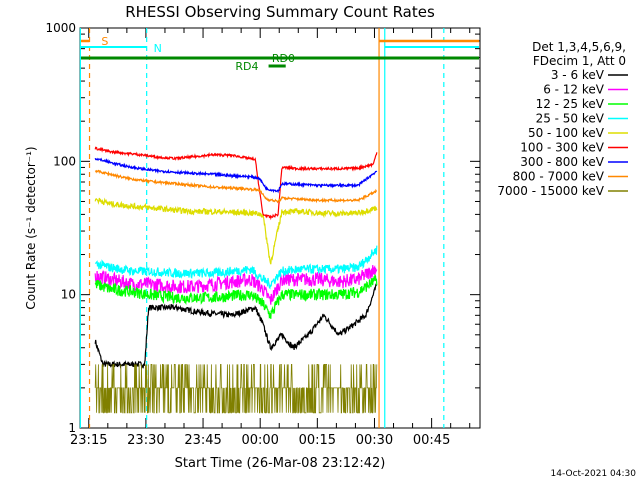 The height and width of the screenshot is (480, 640). Describe the element at coordinates (283, 58) in the screenshot. I see `flag-label: RD0` at that location.